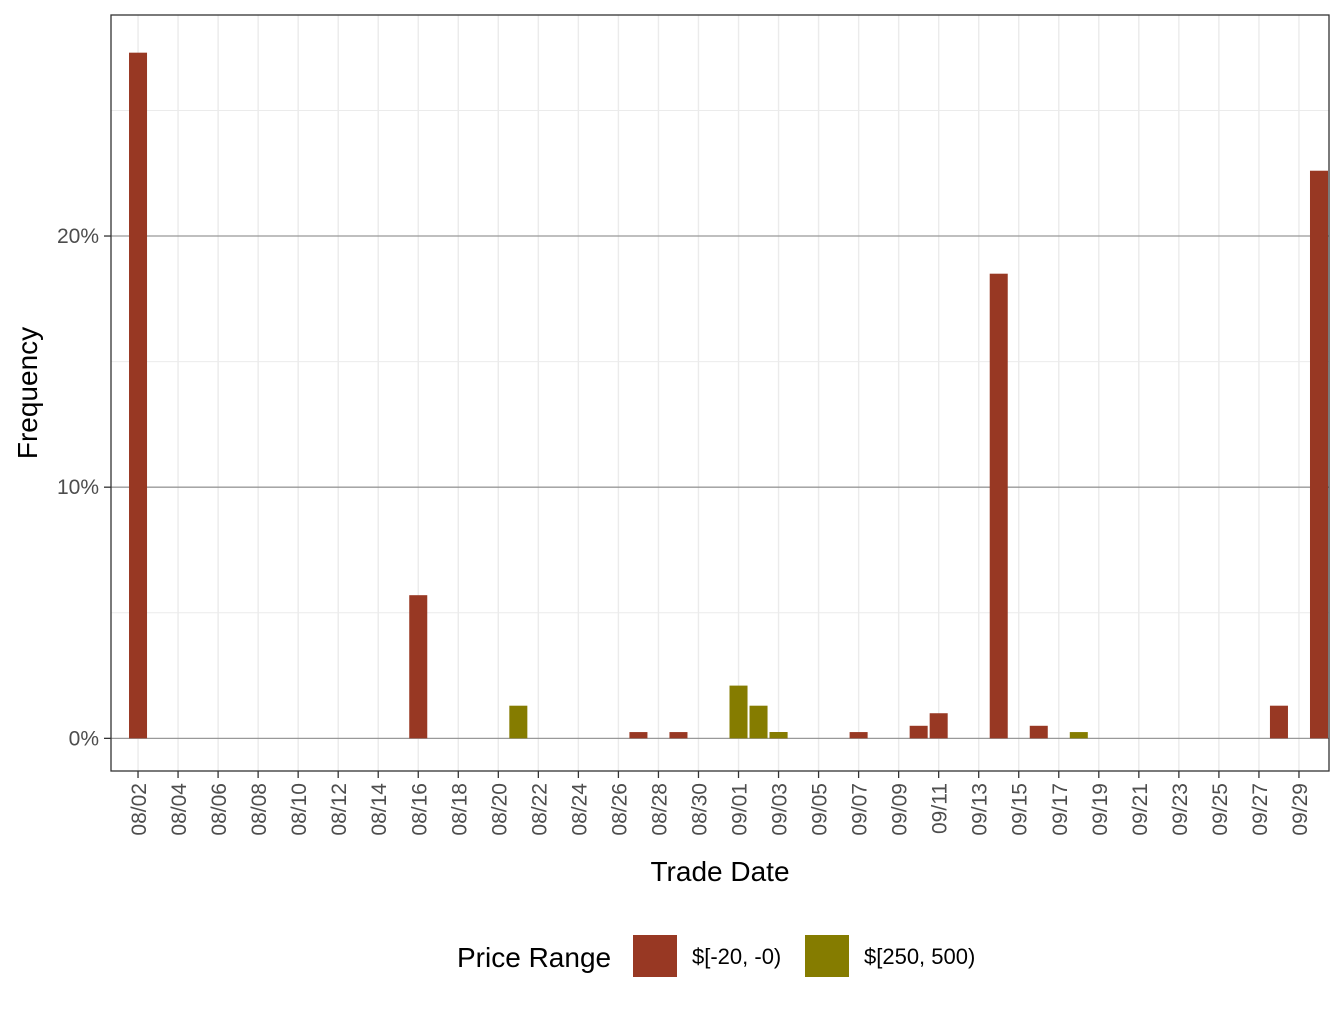 The width and height of the screenshot is (1344, 1013). Describe the element at coordinates (780, 809) in the screenshot. I see `x-tick-label: 09/03` at that location.